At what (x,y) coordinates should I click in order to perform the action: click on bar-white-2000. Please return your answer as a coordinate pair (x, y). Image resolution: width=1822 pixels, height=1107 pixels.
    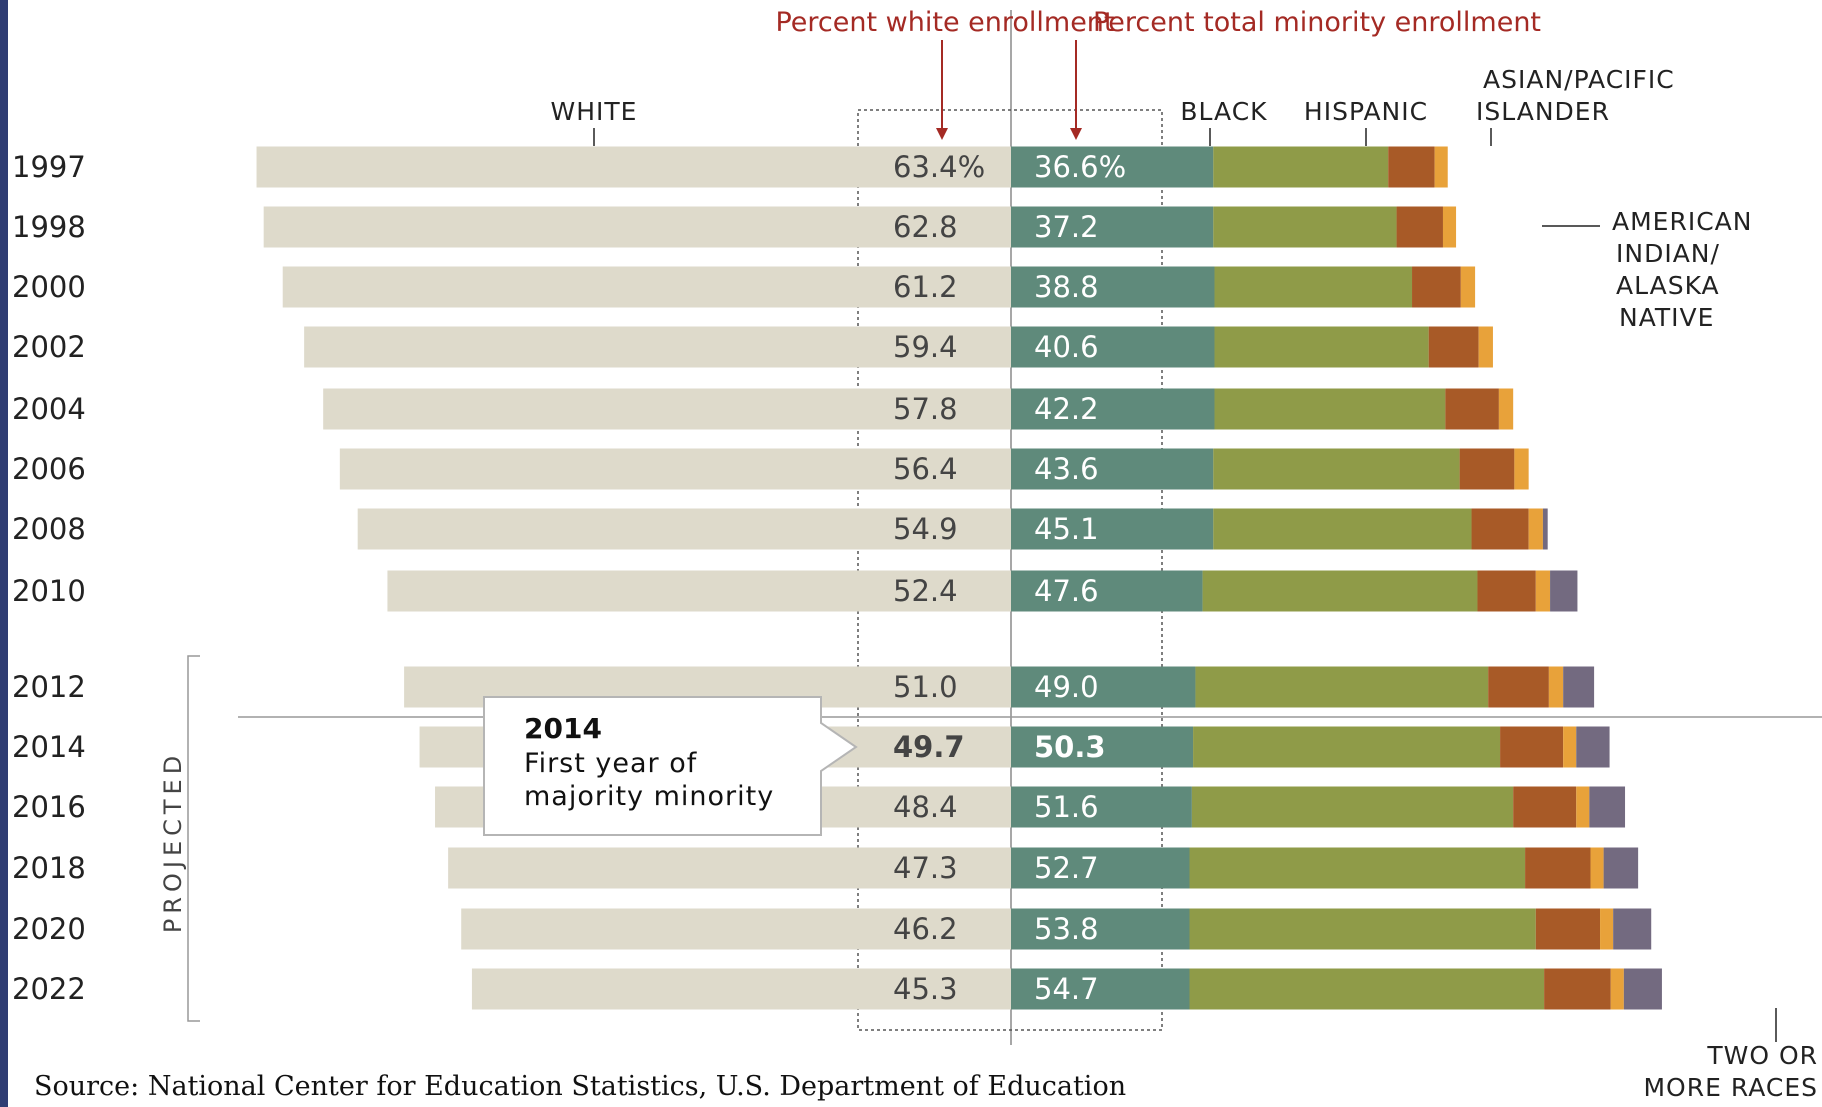
    Looking at the image, I should click on (647, 287).